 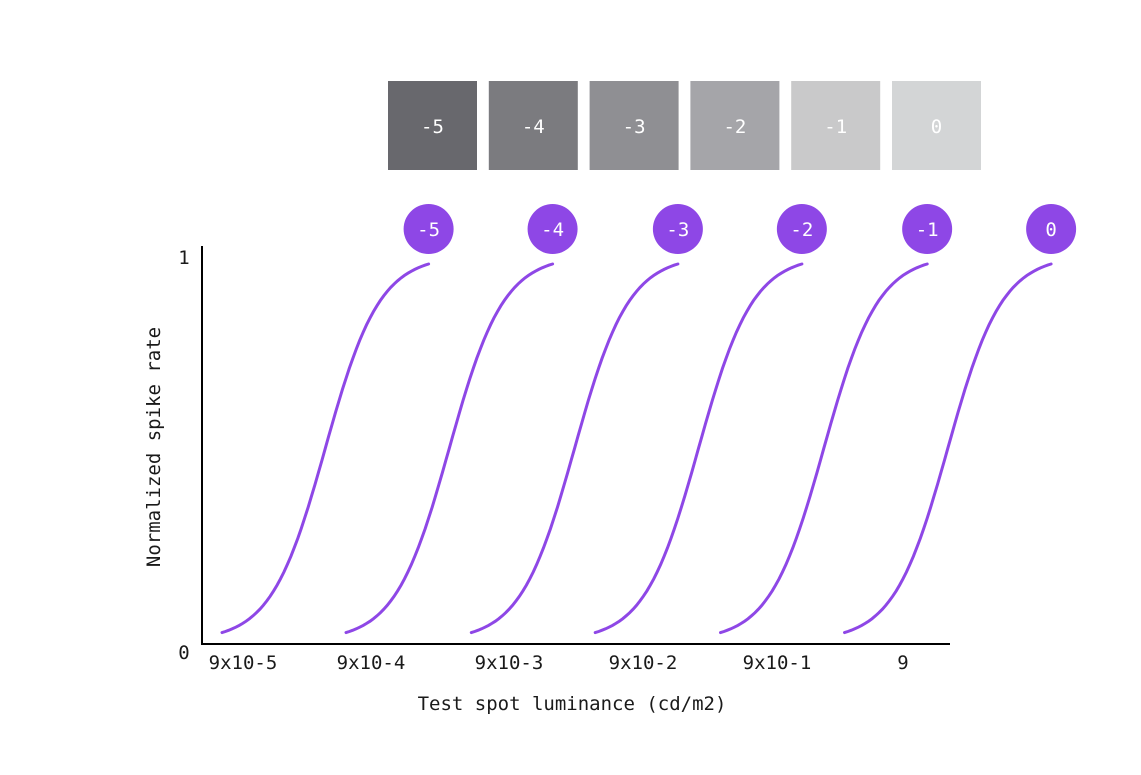 I want to click on adaptation-swatch: -2, so click(x=735, y=125).